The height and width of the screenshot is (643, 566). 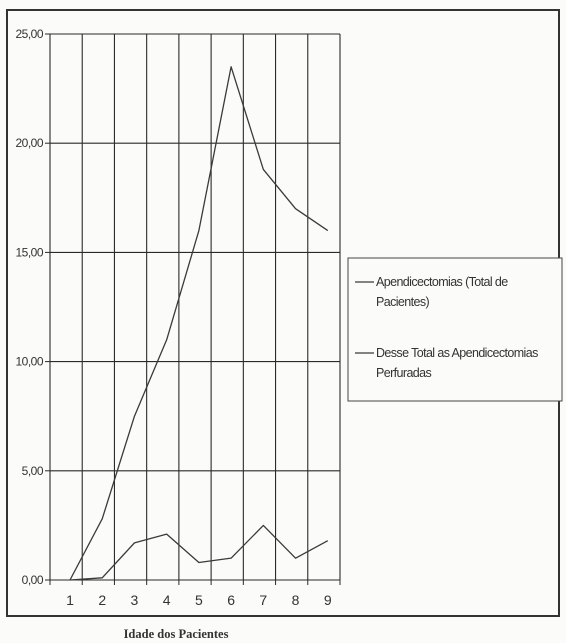 What do you see at coordinates (135, 600) in the screenshot?
I see `x-tick-label: 3` at bounding box center [135, 600].